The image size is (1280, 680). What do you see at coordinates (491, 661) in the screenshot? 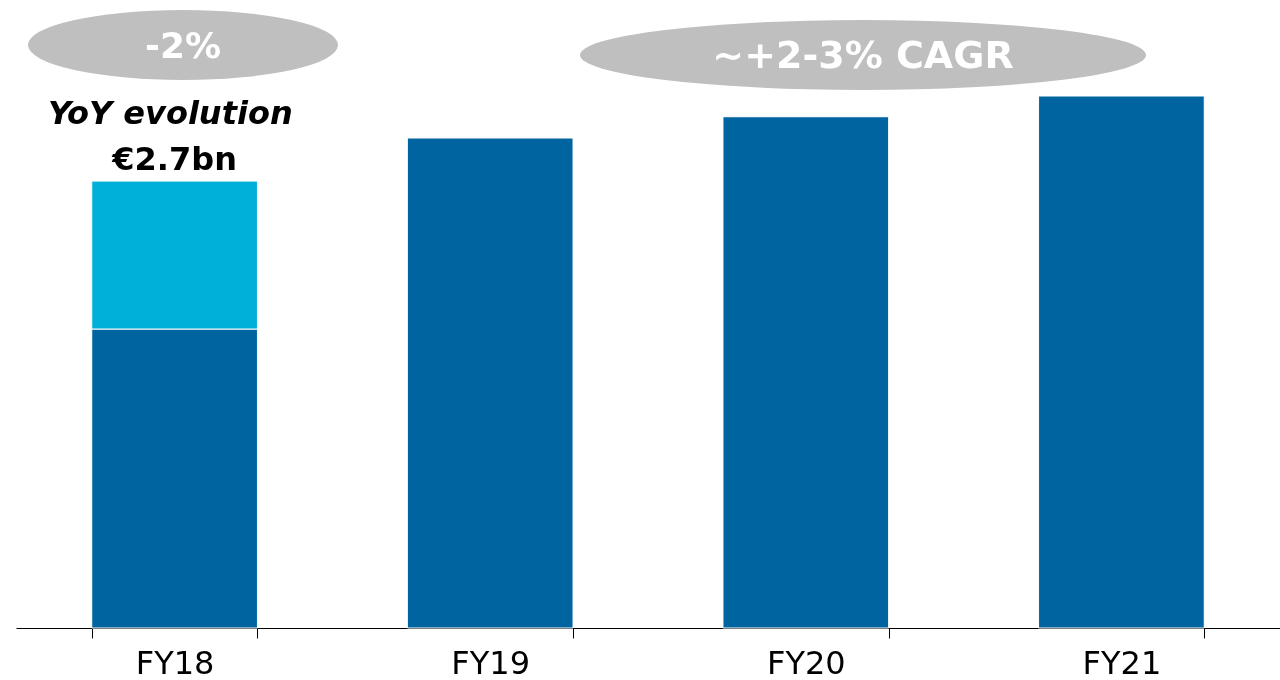
I see `x-tick-label: FY19` at bounding box center [491, 661].